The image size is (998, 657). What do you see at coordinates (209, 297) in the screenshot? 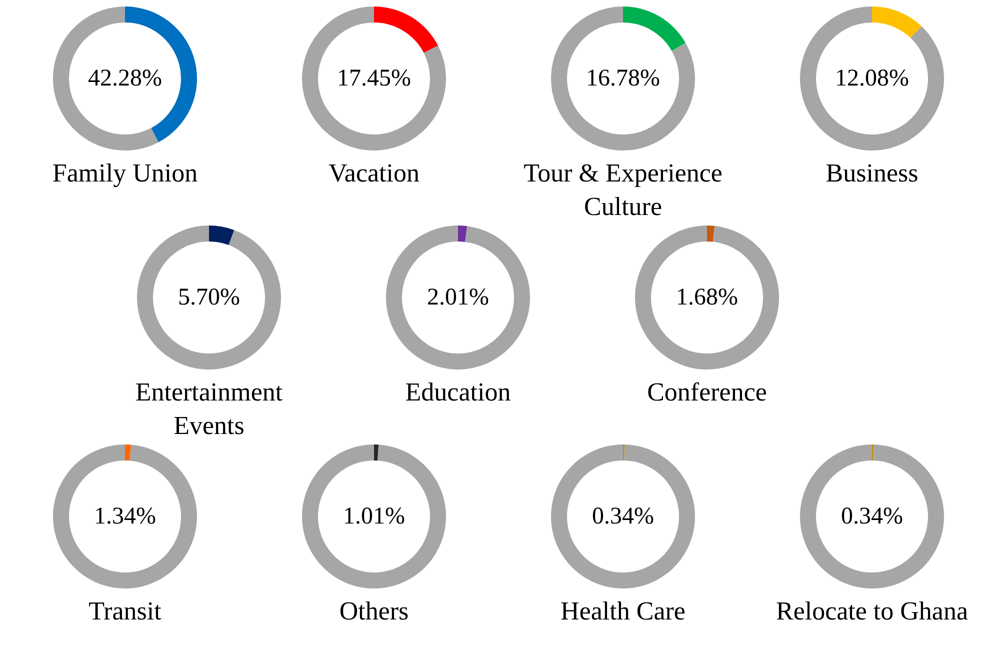
I see `text: 5.70%` at bounding box center [209, 297].